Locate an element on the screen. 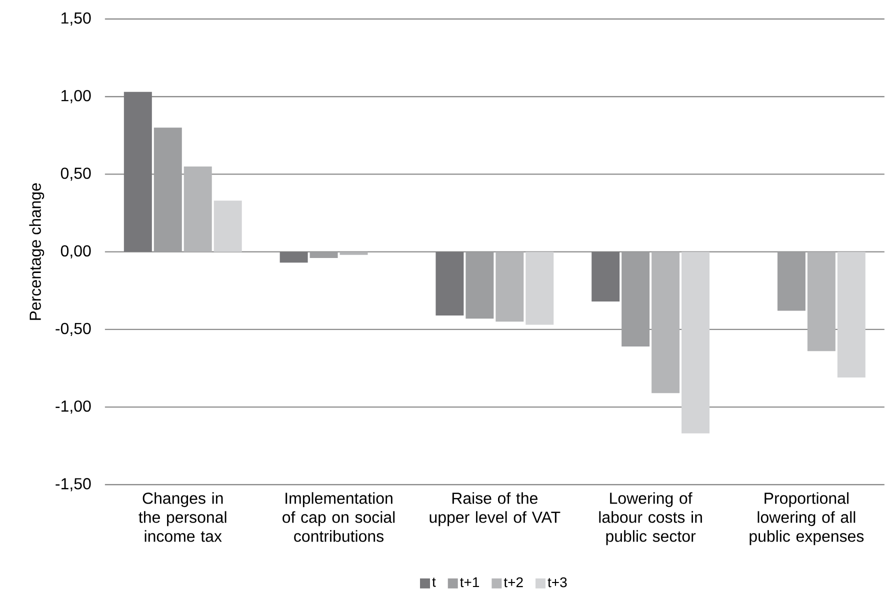  y-tick-label: -1,00 is located at coordinates (73, 407).